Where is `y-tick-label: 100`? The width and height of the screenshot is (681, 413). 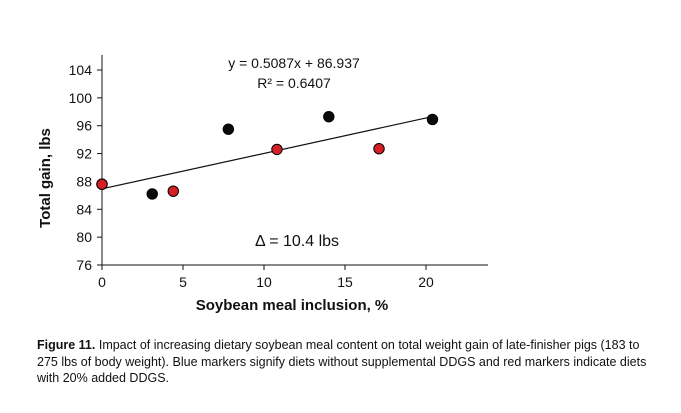
y-tick-label: 100 is located at coordinates (81, 98).